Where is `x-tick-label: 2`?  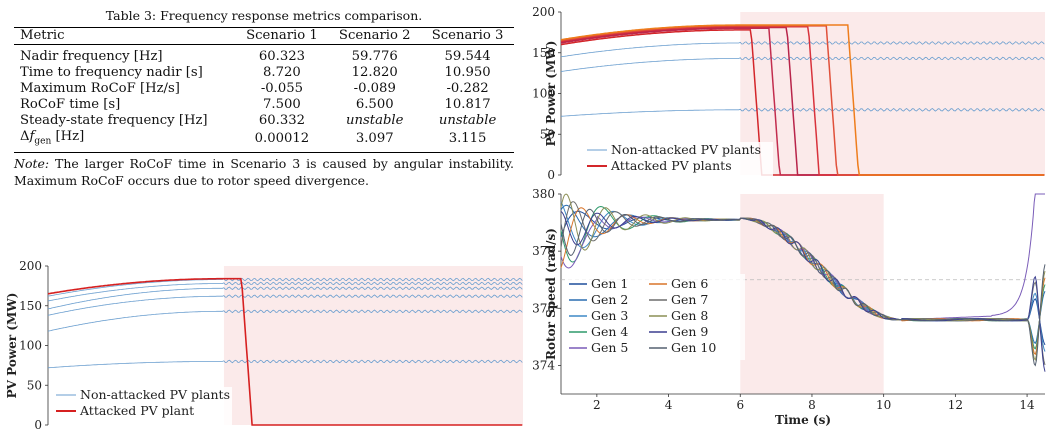 x-tick-label: 2 is located at coordinates (597, 405).